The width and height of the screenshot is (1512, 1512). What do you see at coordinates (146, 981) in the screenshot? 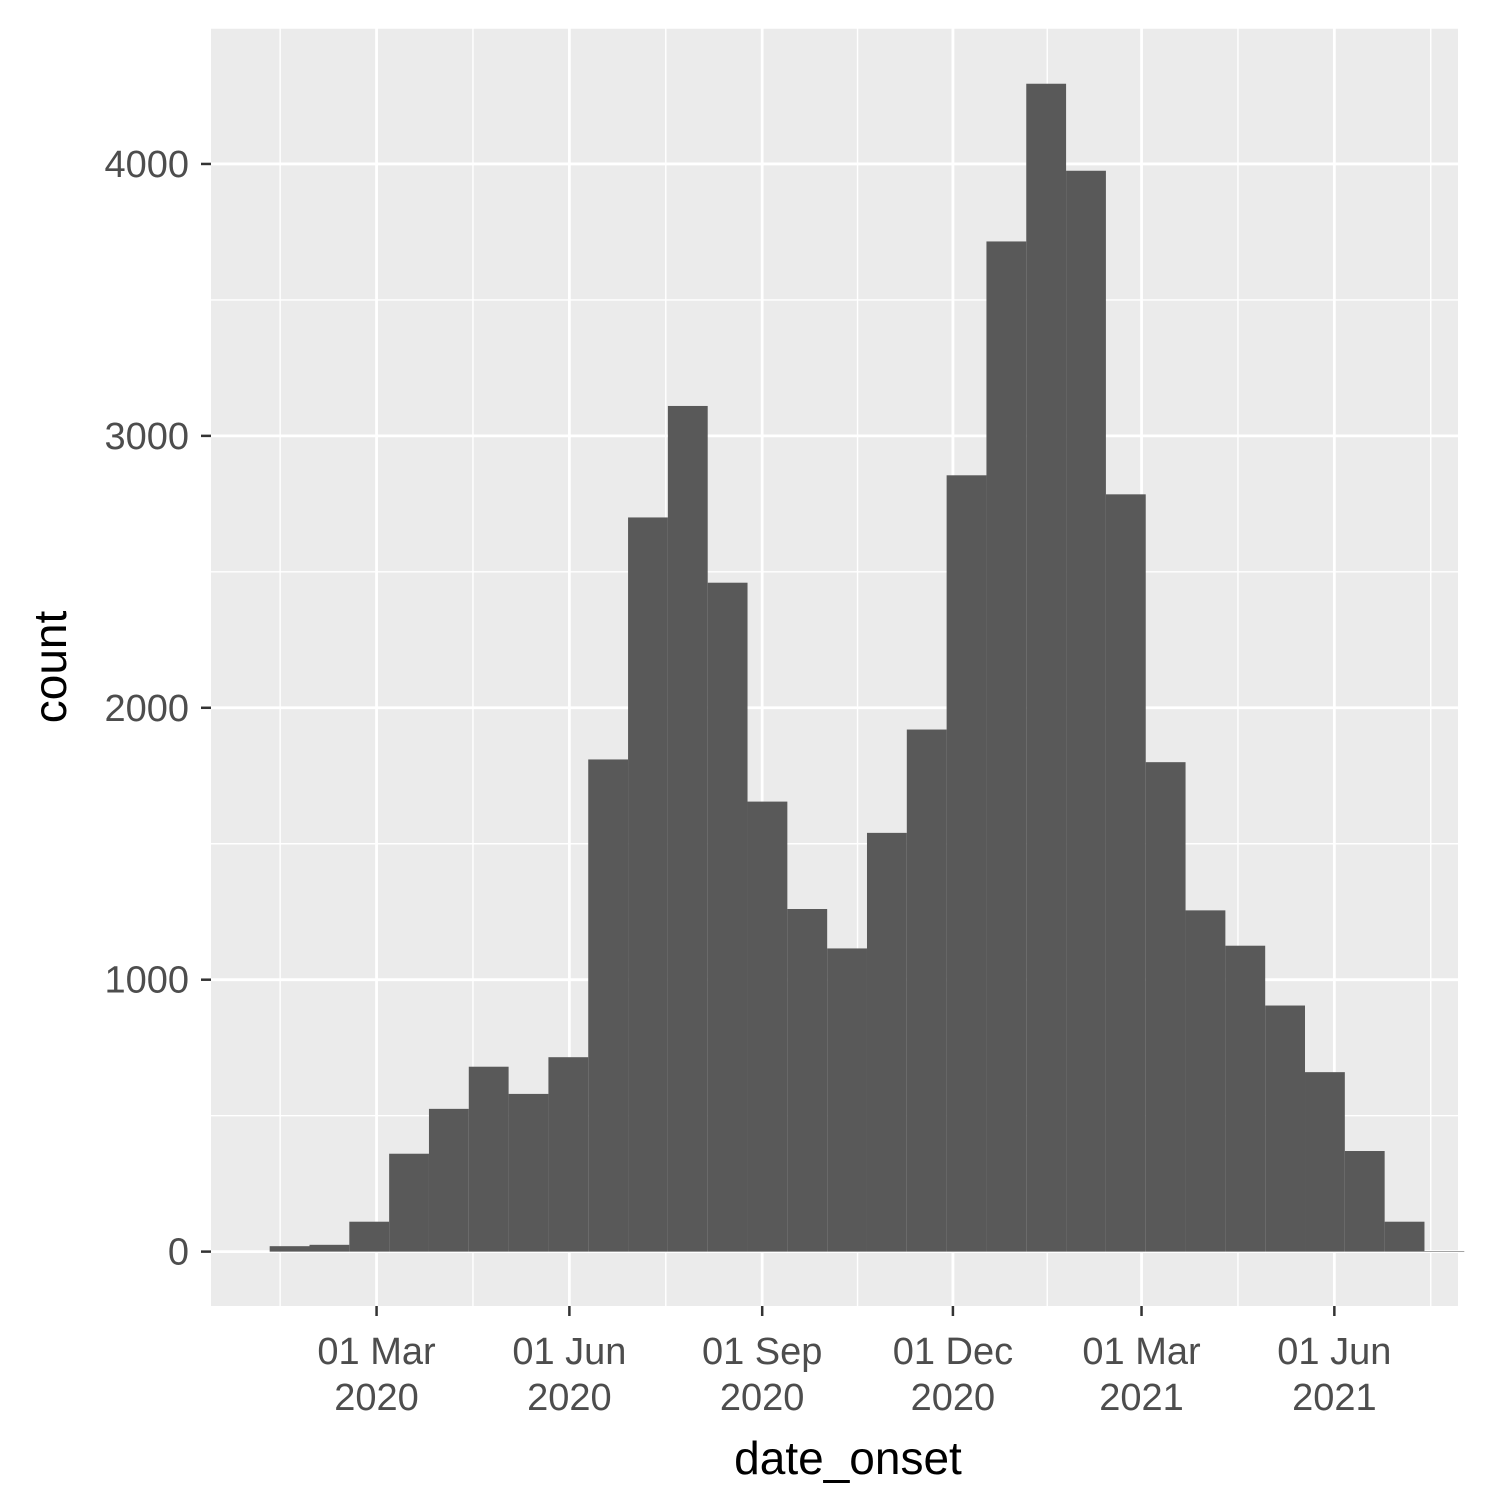
I see `y-tick-label: 1000` at bounding box center [146, 981].